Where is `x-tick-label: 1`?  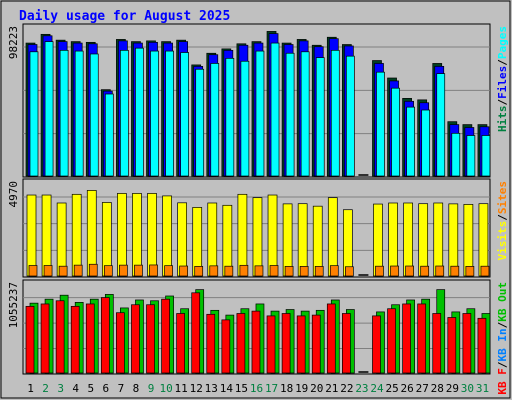
x-tick-label: 1 is located at coordinates (30, 388).